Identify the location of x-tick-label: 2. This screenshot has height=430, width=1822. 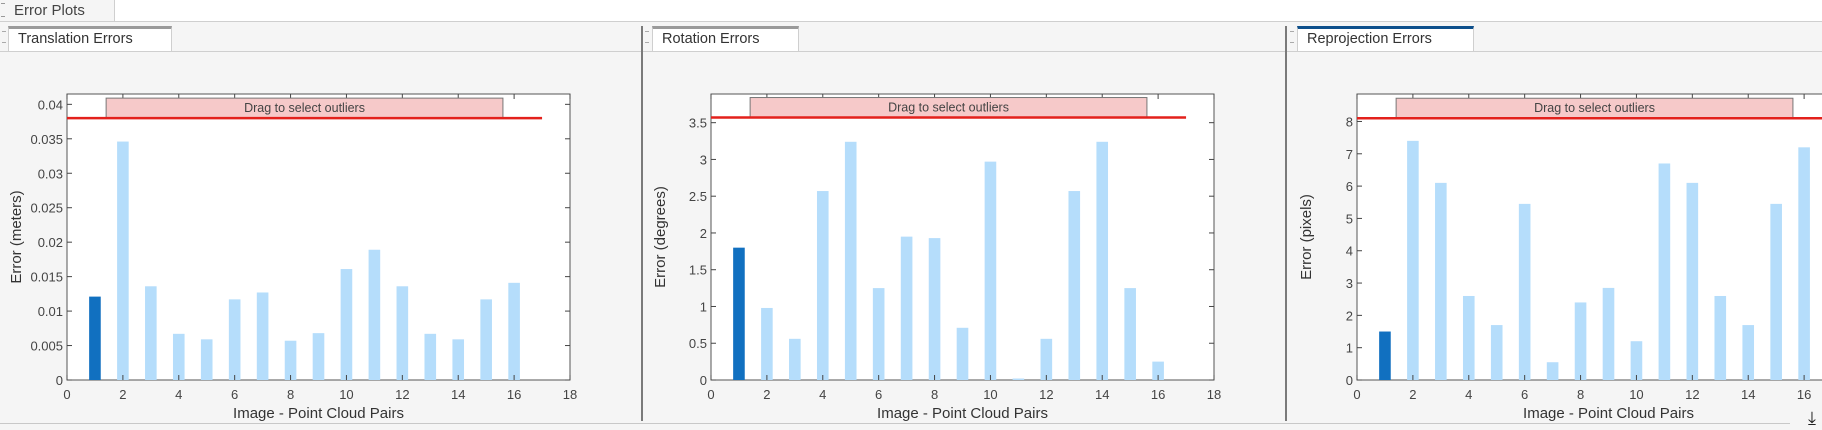
(122, 394).